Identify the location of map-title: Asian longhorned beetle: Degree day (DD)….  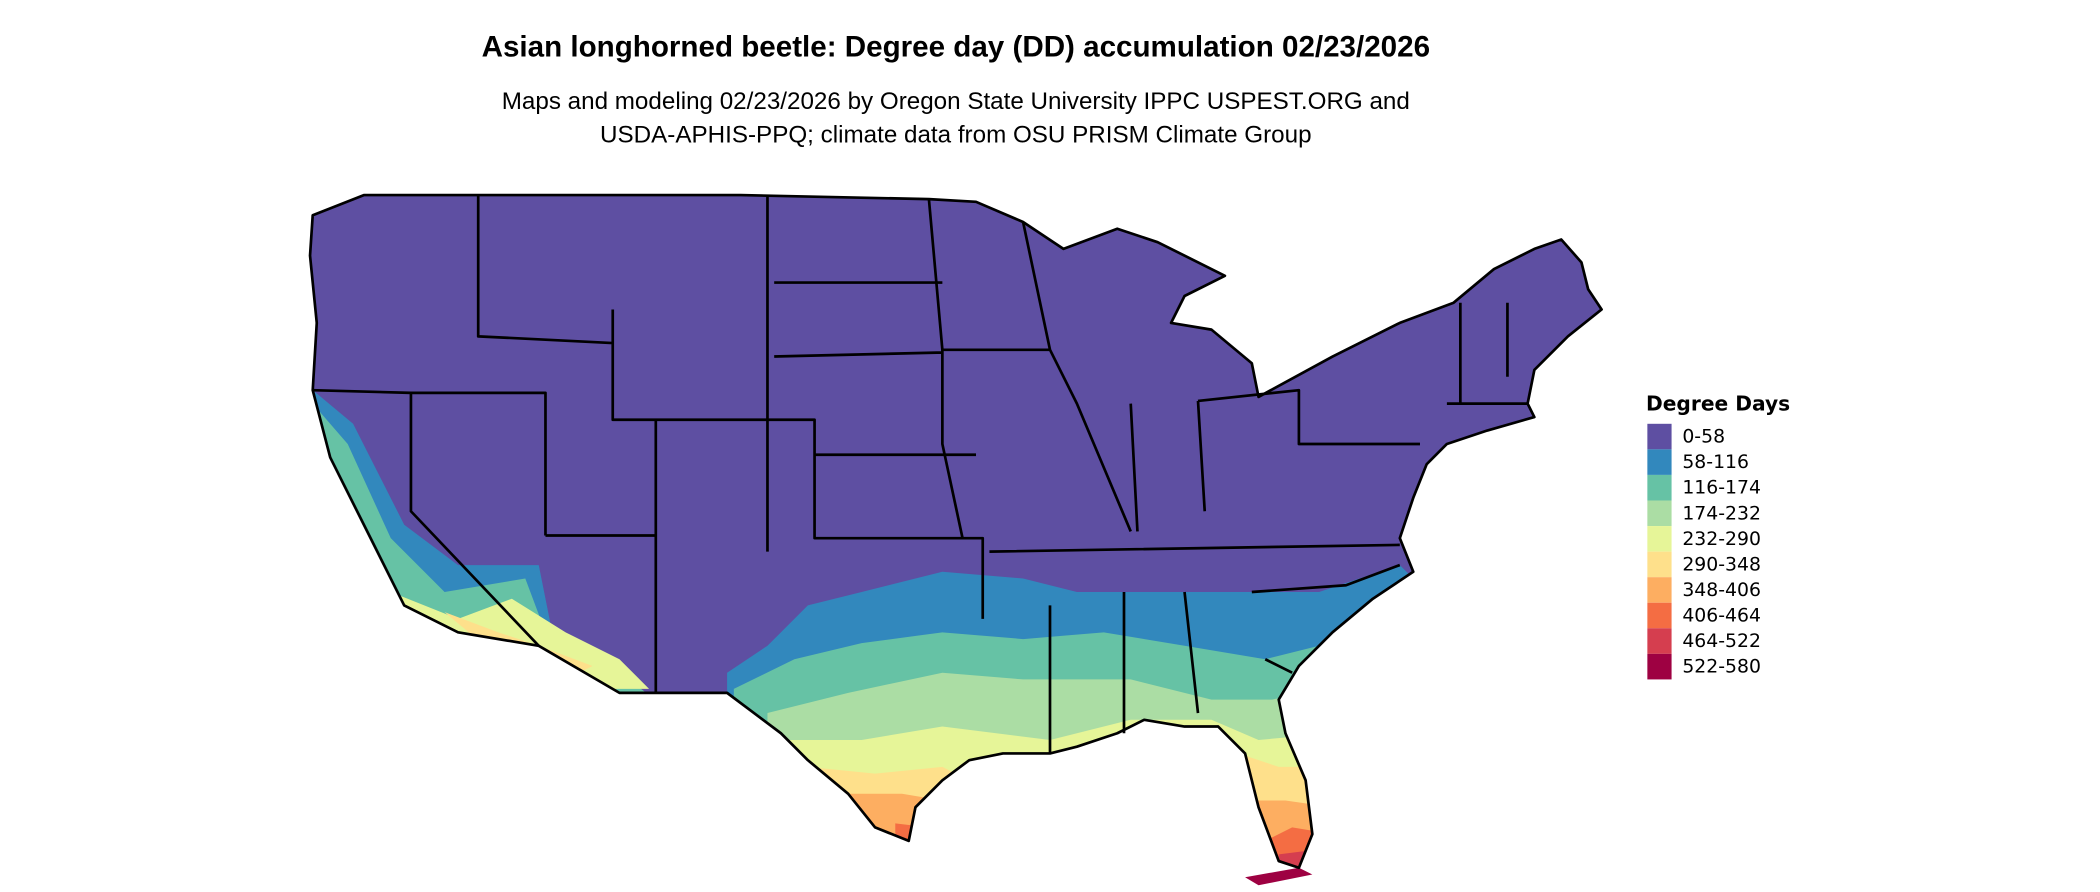
(956, 47).